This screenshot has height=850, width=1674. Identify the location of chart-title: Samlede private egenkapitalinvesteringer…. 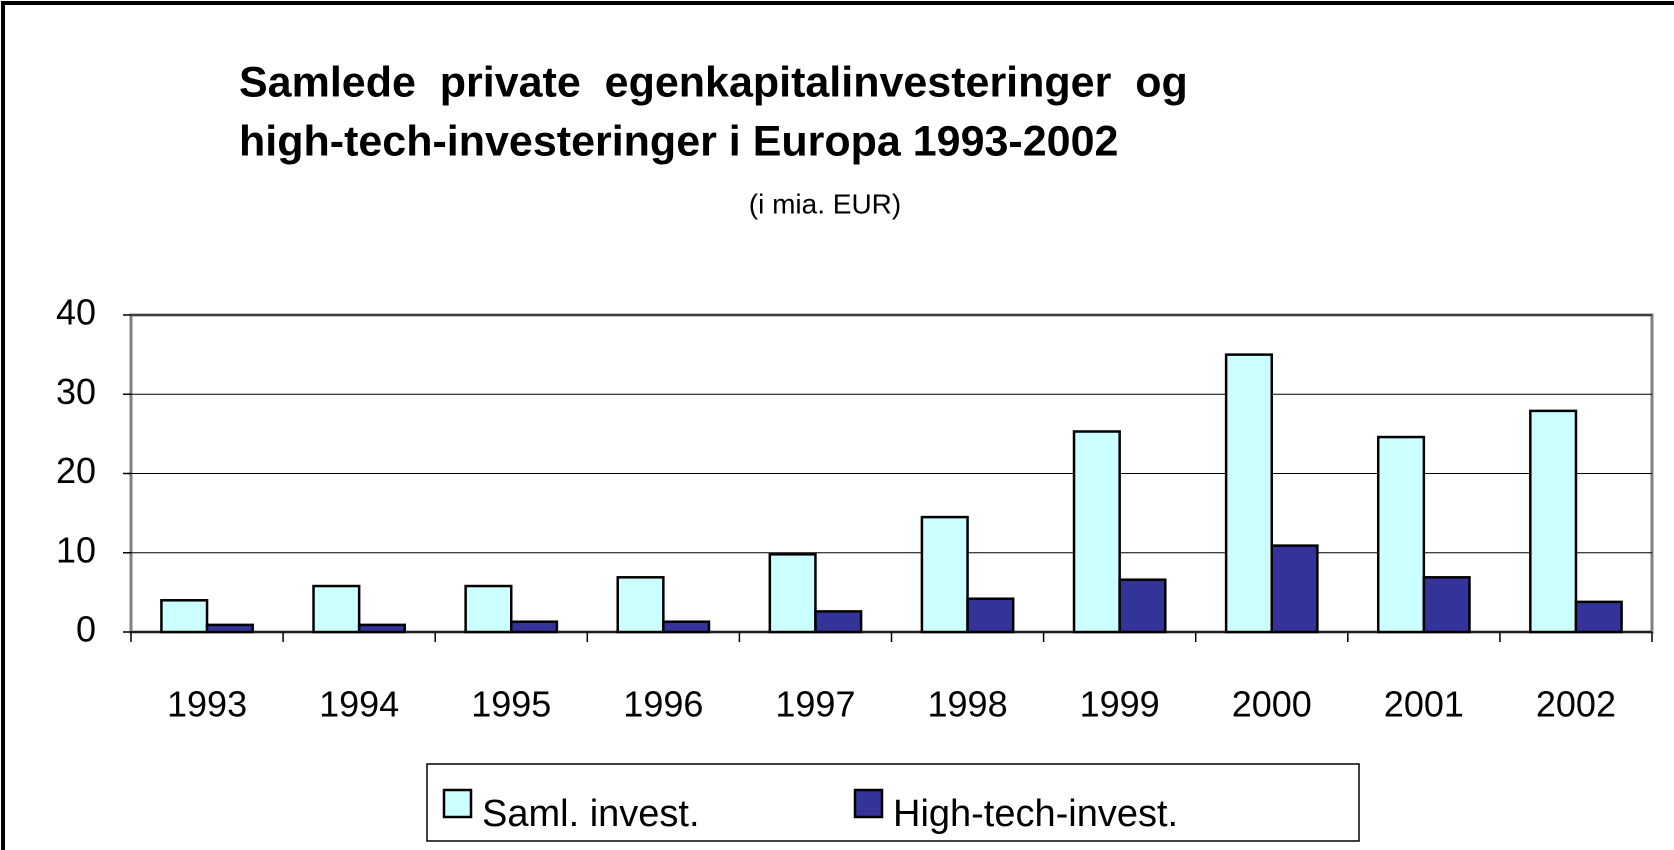
(713, 82).